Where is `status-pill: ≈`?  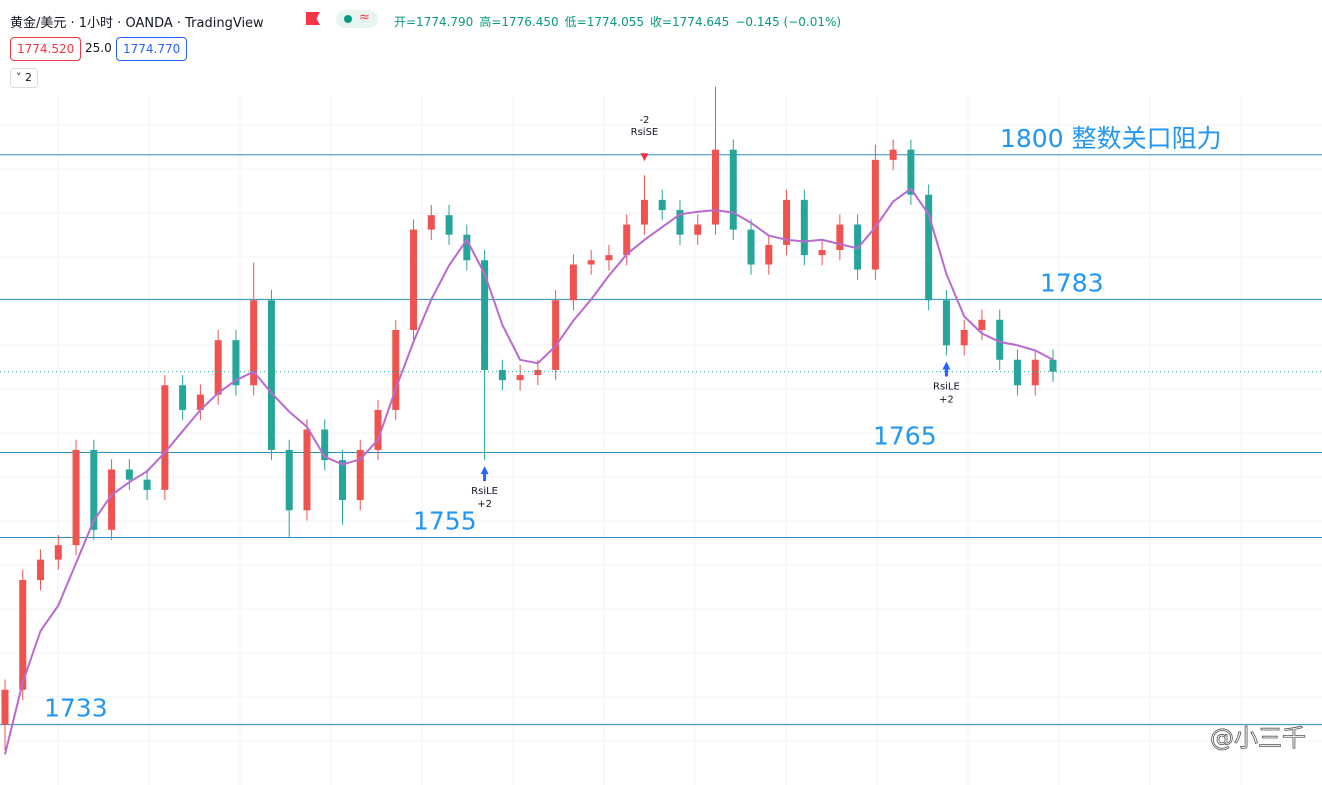 status-pill: ≈ is located at coordinates (357, 19).